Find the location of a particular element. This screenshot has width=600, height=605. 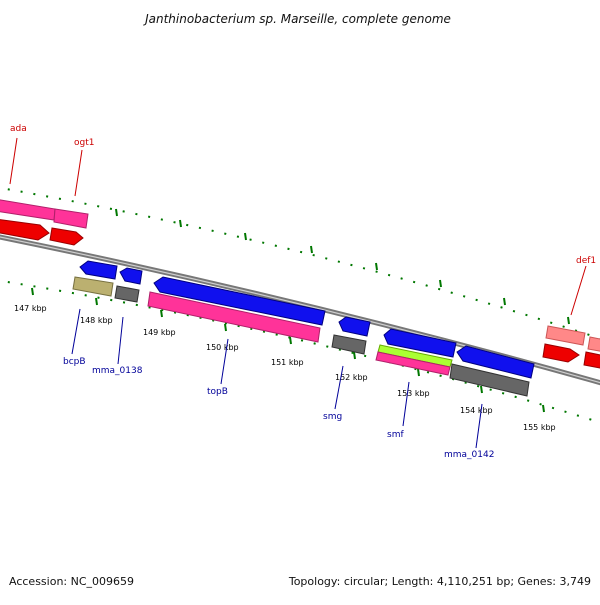

ruler-label-154: 154 kbp is located at coordinates (476, 410).